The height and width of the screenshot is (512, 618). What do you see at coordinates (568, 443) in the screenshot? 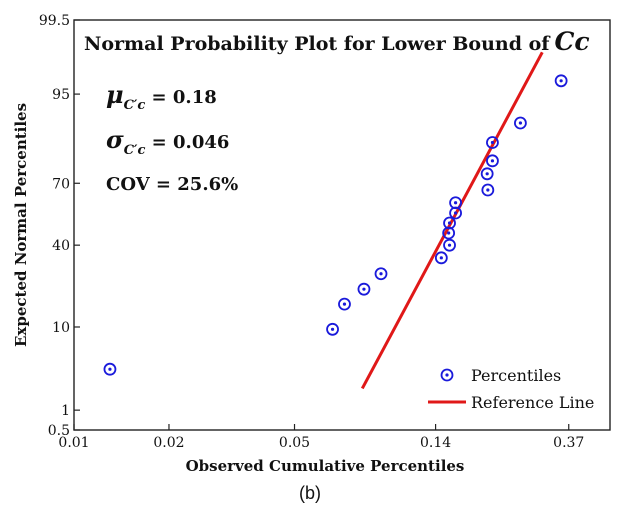
I see `x-tick-label: 0.37` at bounding box center [568, 443].